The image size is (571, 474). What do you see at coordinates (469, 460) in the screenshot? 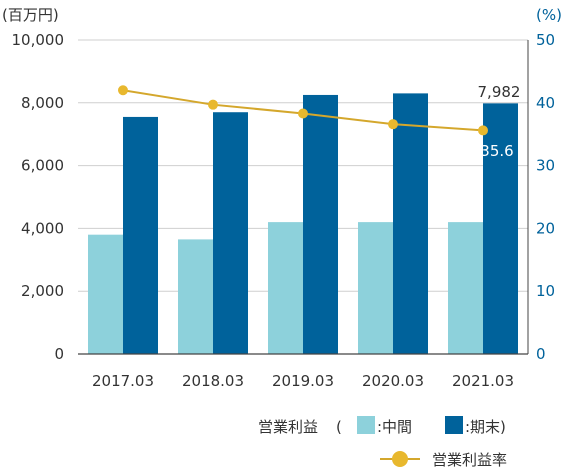
I see `legend-line-label: 営業利益率` at bounding box center [469, 460].